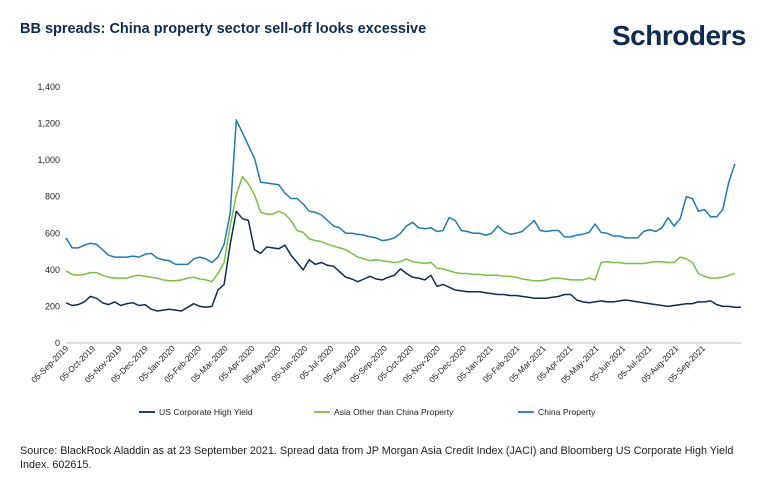 The height and width of the screenshot is (492, 770). Describe the element at coordinates (394, 412) in the screenshot. I see `legend-label: Asia Other than China Property` at that location.